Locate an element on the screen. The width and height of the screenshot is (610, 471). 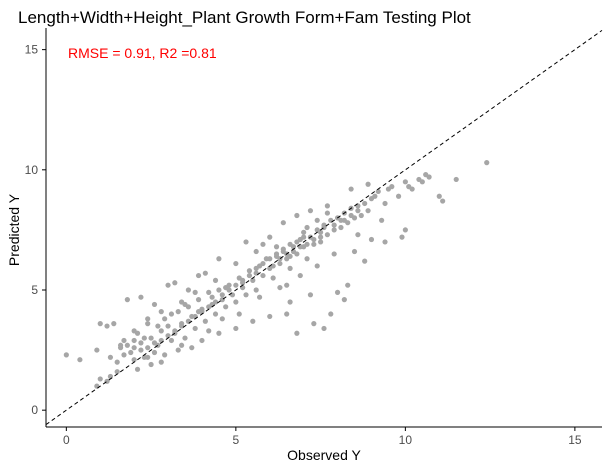
y-tick-label: 5 is located at coordinates (34, 290).